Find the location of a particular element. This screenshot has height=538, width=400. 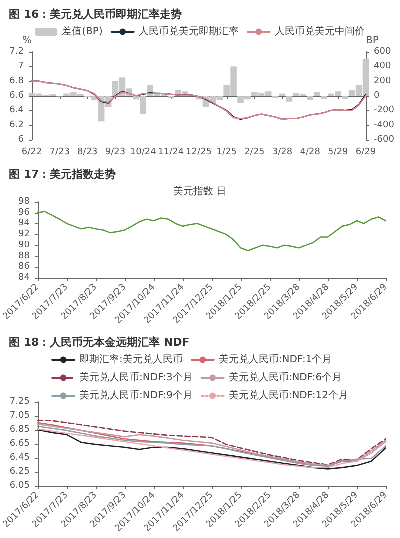

y2-tick-label: 200 is located at coordinates (383, 81).